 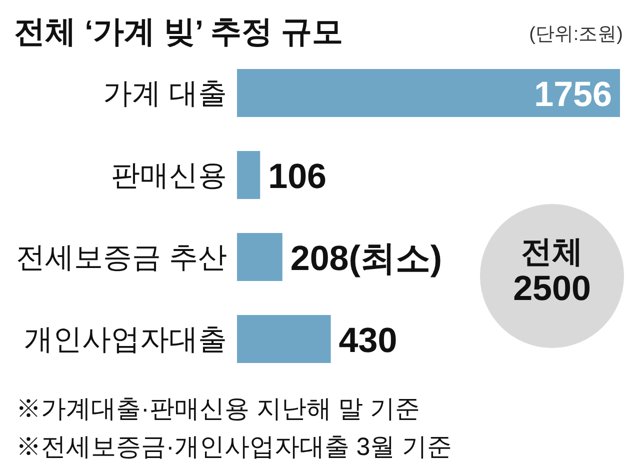 What do you see at coordinates (121, 258) in the screenshot?
I see `category-label: 전세보증금 추산` at bounding box center [121, 258].